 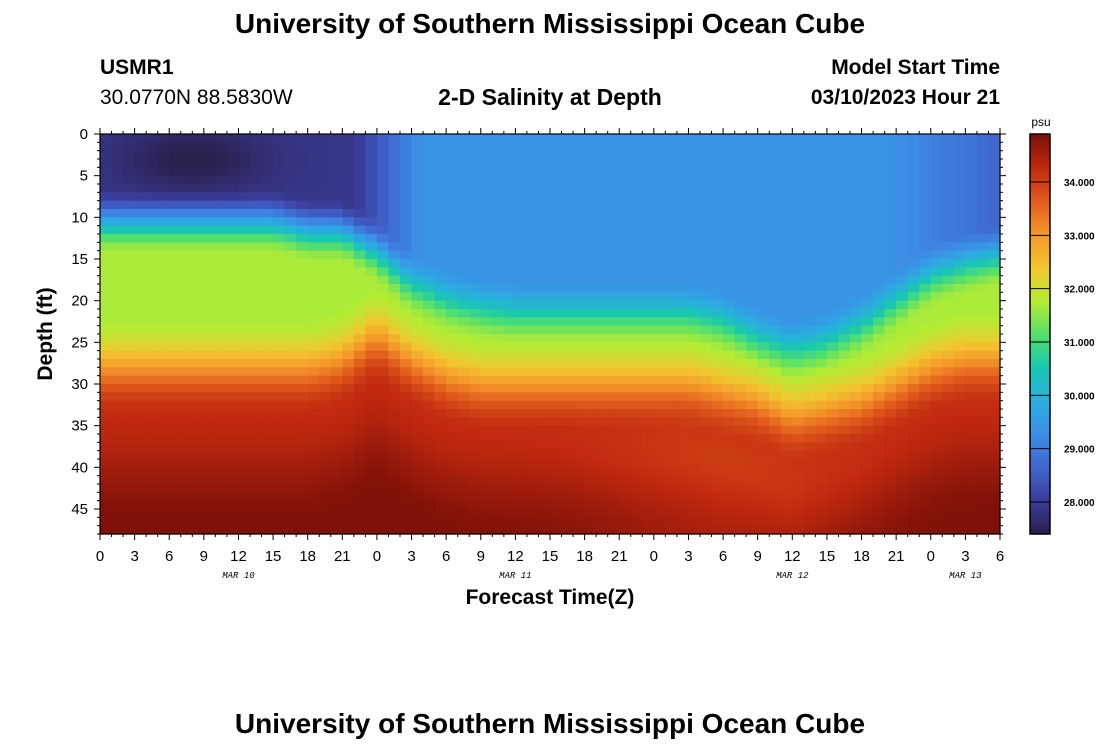 What do you see at coordinates (79, 426) in the screenshot?
I see `y-tick-label: 35` at bounding box center [79, 426].